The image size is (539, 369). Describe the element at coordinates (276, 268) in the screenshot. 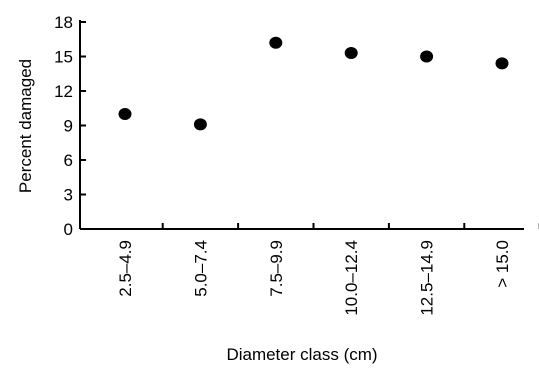

I see `x-tick-label: 7.5–9.9` at that location.